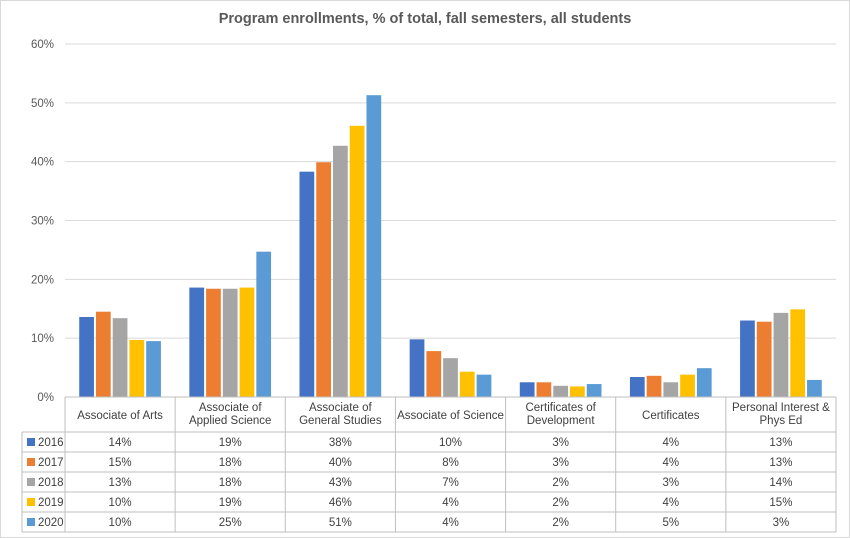 This screenshot has width=850, height=538. I want to click on legend-label: 2016, so click(51, 443).